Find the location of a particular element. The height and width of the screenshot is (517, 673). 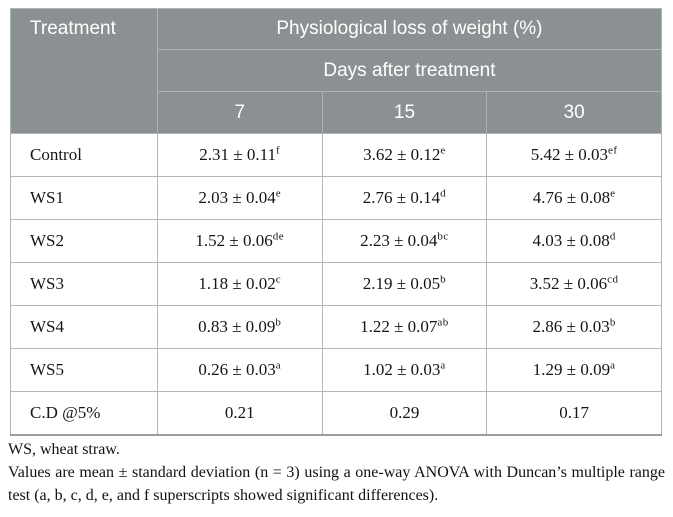

treatment-cell: Control is located at coordinates (84, 155).